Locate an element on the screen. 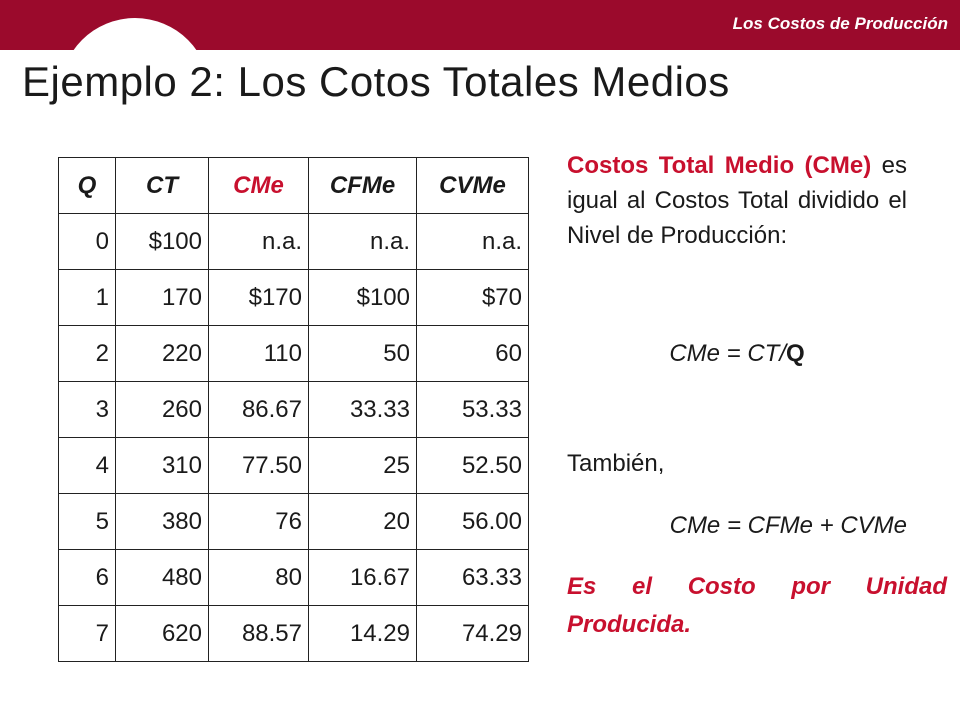  header-q: Q is located at coordinates (87, 185).